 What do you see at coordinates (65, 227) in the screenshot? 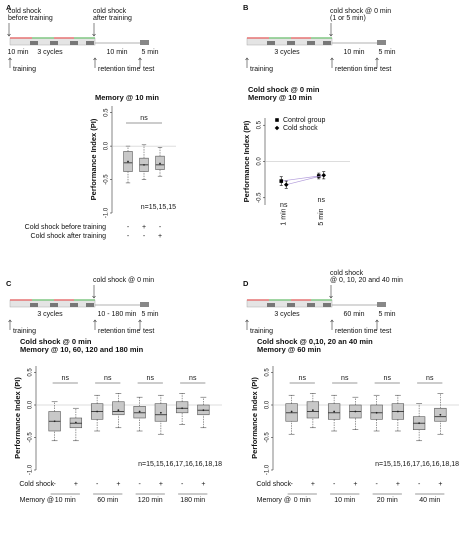
I see `condition-name: Cold shock before training` at bounding box center [65, 227].